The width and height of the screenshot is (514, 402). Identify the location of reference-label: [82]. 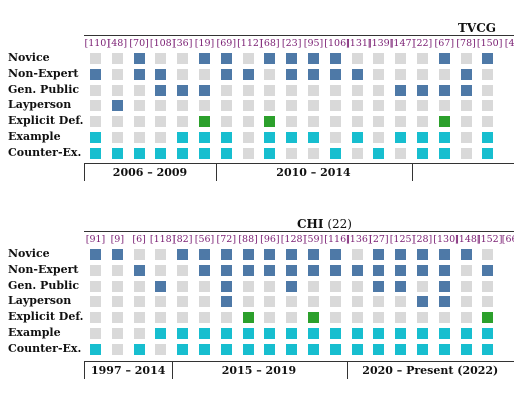
(182, 239).